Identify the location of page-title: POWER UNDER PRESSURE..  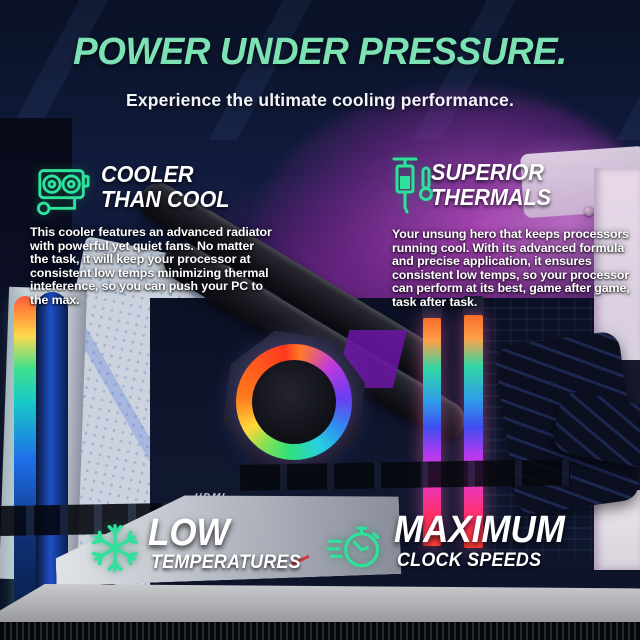
(320, 52).